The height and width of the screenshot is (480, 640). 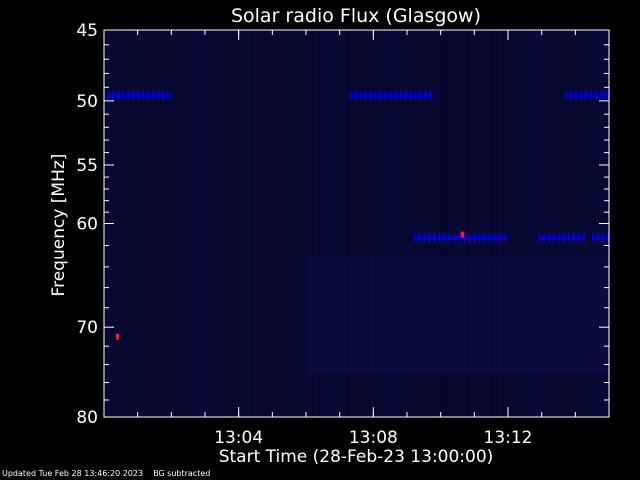 What do you see at coordinates (508, 438) in the screenshot?
I see `x-tick-label: 13:12` at bounding box center [508, 438].